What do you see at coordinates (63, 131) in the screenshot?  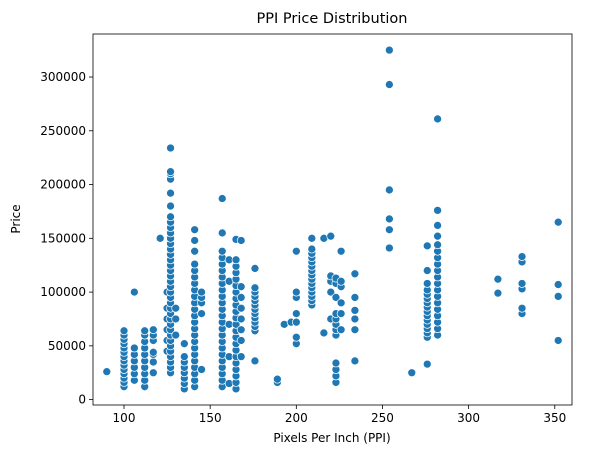 I see `y-tick-label: 250000` at bounding box center [63, 131].